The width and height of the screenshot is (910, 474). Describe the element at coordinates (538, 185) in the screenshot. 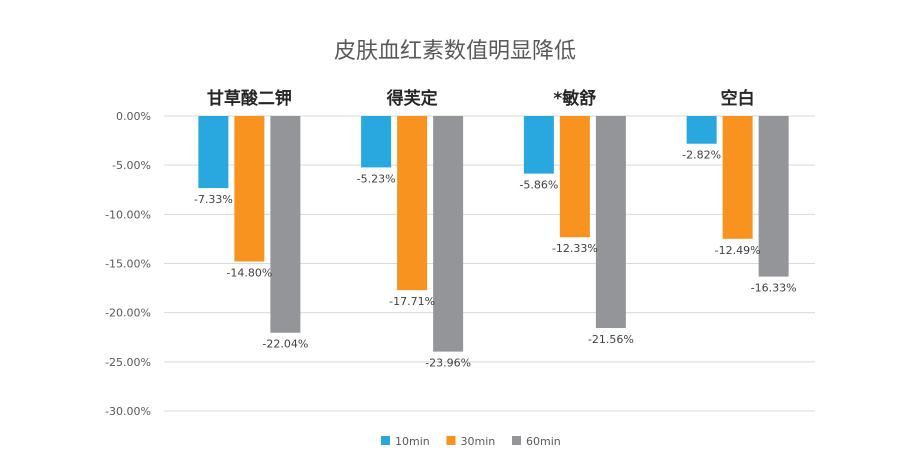

I see `data-label: -5.86%` at that location.